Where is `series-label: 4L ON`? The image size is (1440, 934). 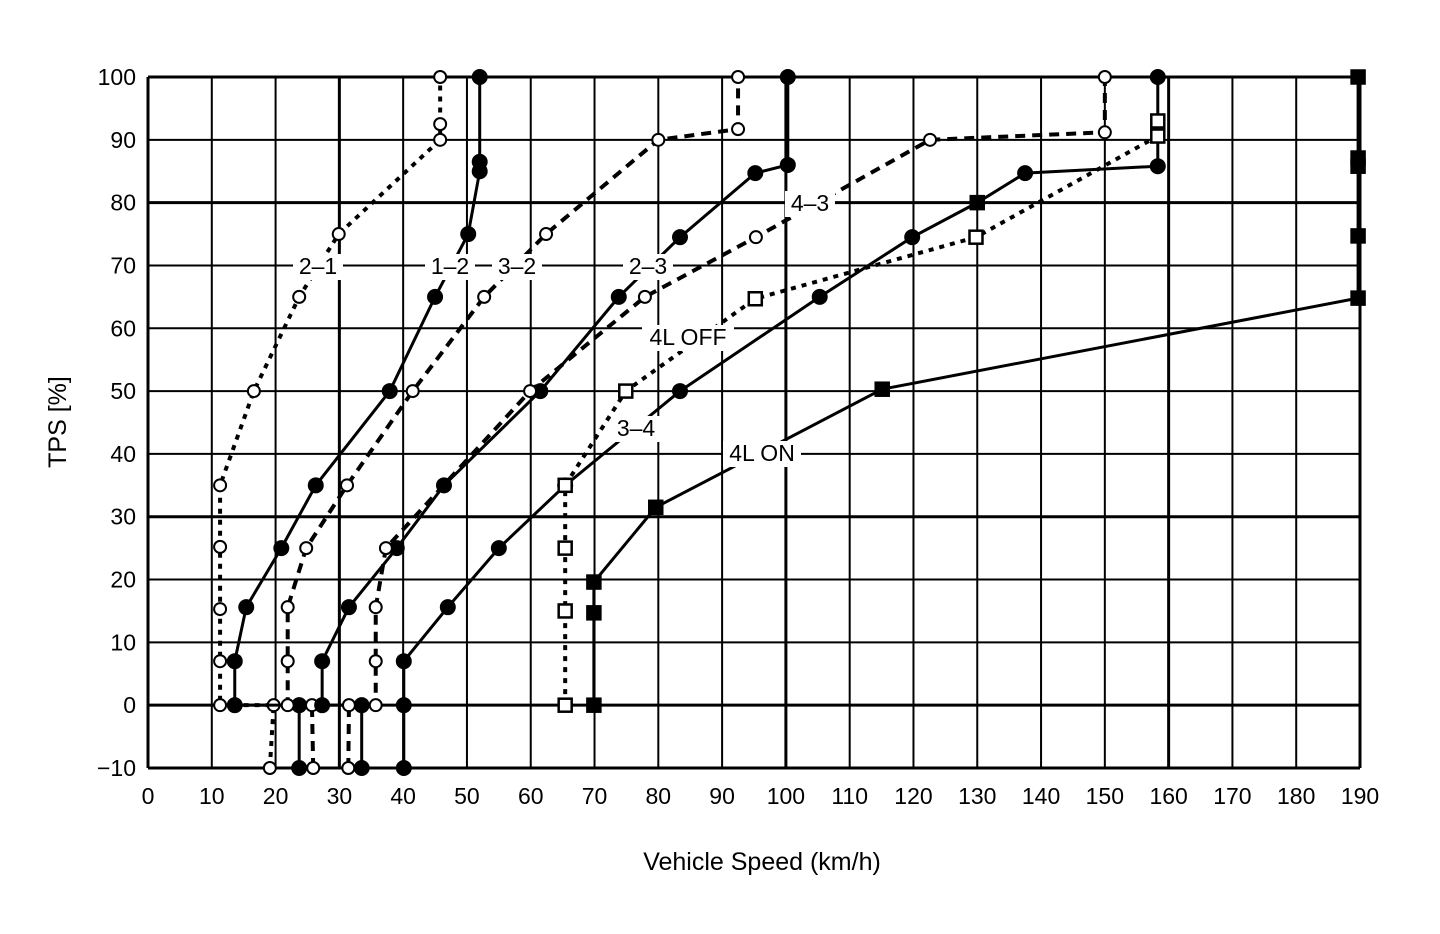
series-label: 4L ON is located at coordinates (762, 453).